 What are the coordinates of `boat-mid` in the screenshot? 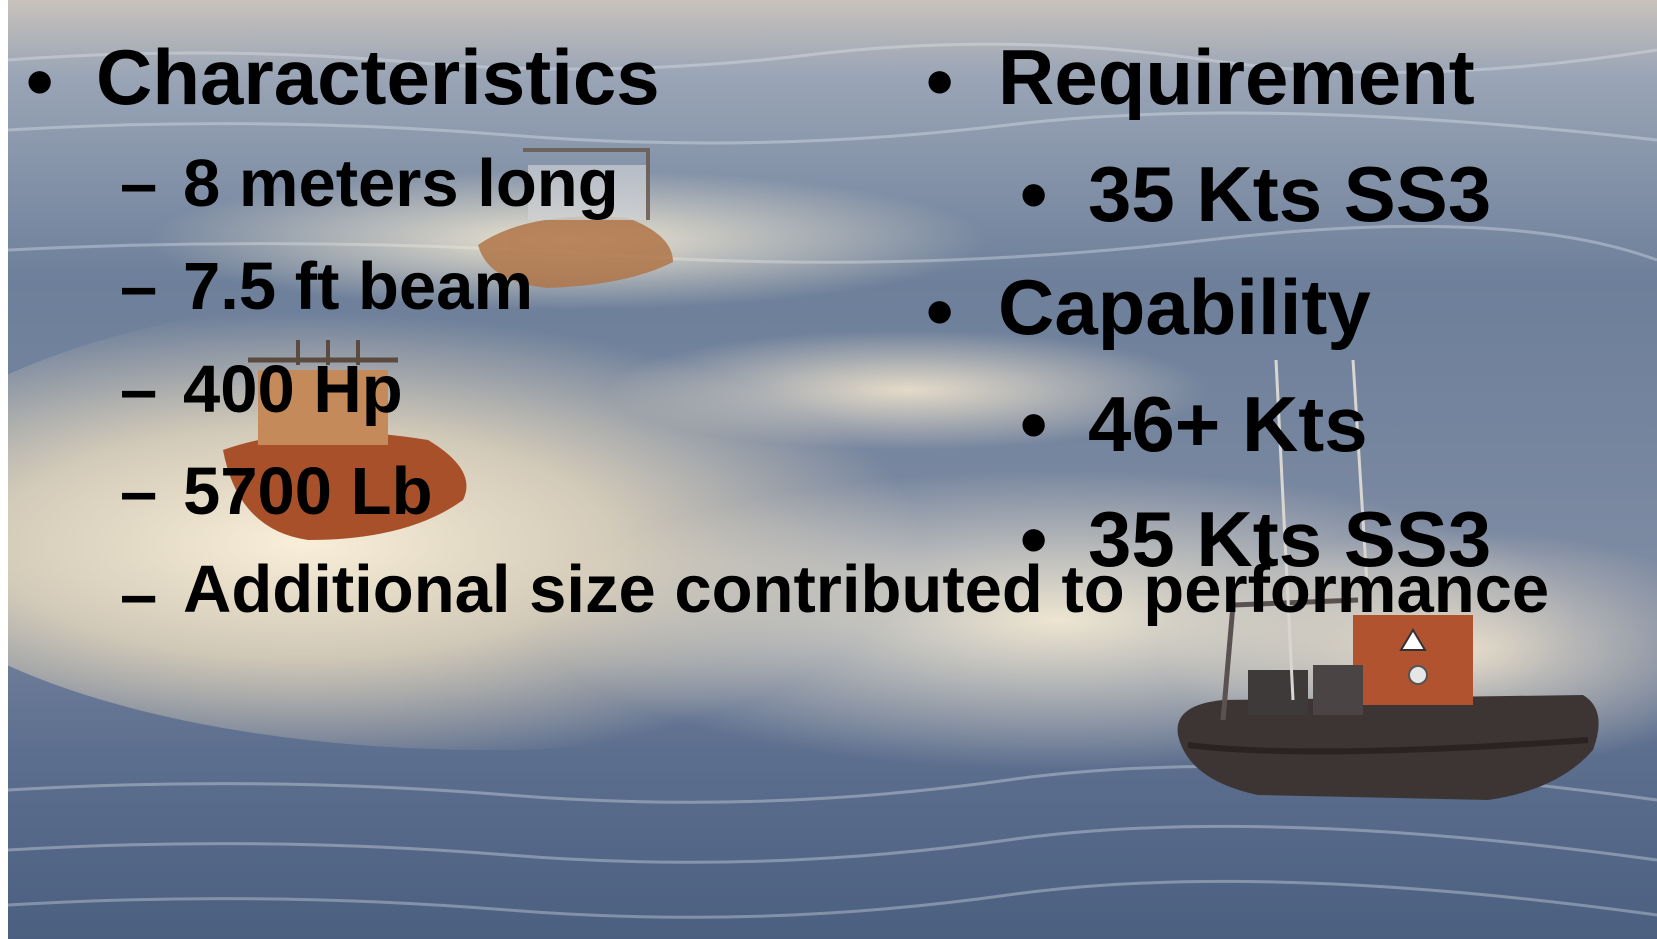 It's located at (345, 440).